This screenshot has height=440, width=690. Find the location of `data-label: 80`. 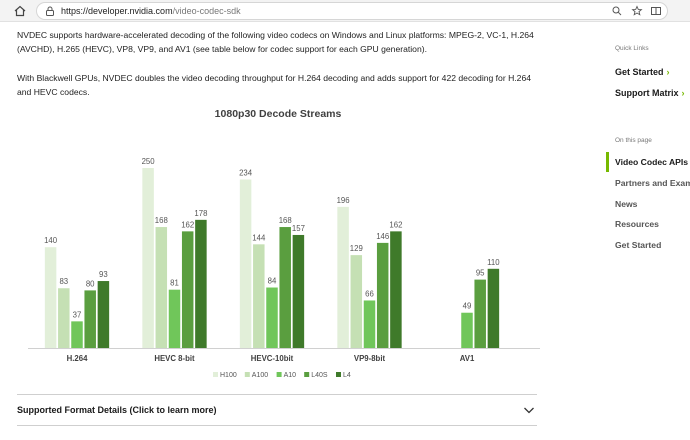

data-label: 80 is located at coordinates (90, 283).